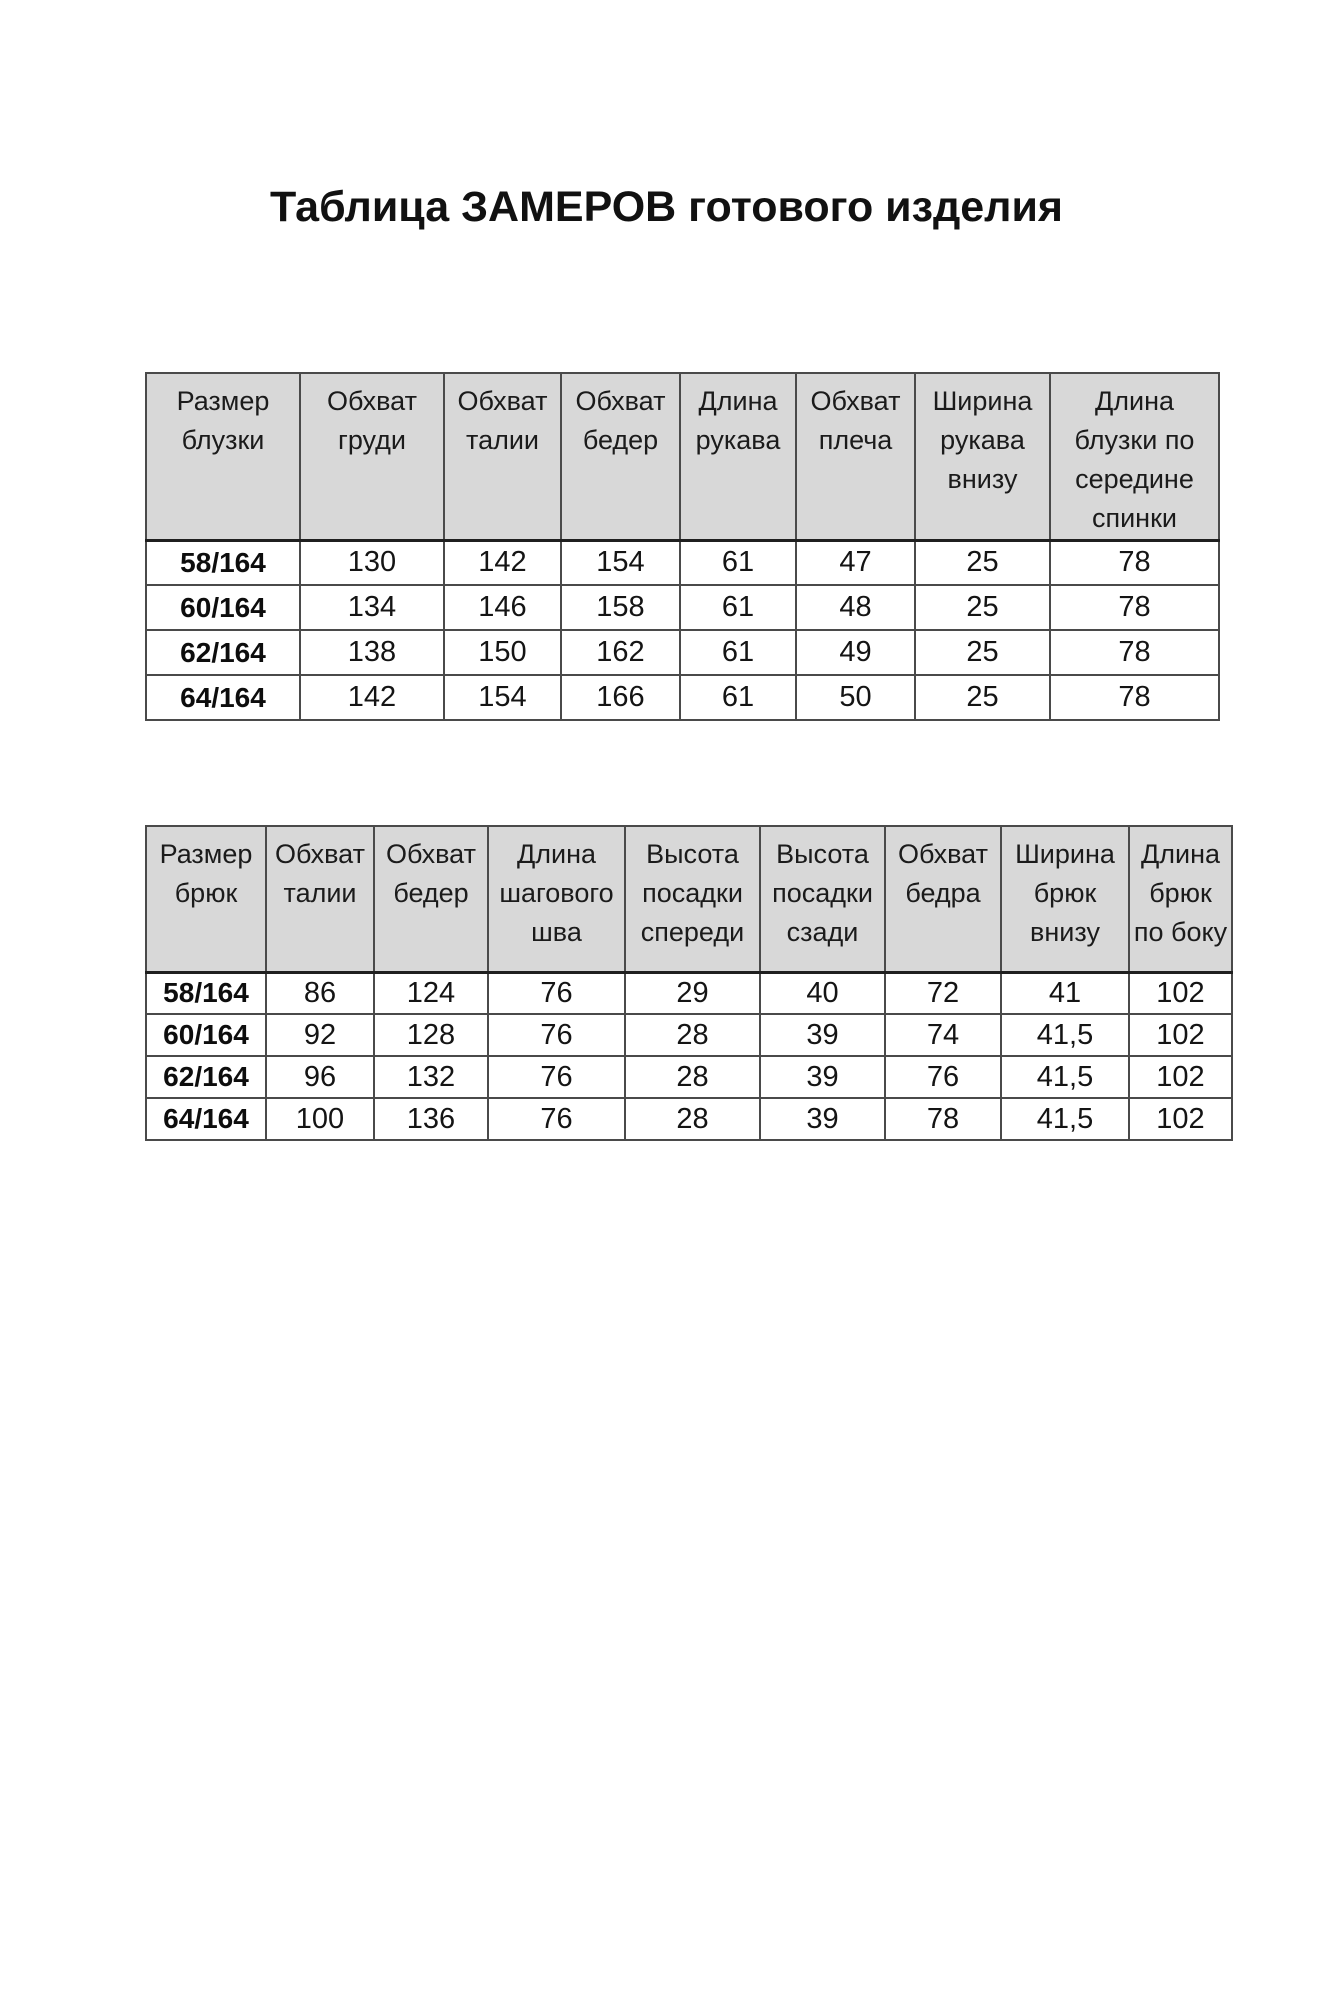 The image size is (1333, 2000). What do you see at coordinates (620, 608) in the screenshot?
I see `table-cell: 158` at bounding box center [620, 608].